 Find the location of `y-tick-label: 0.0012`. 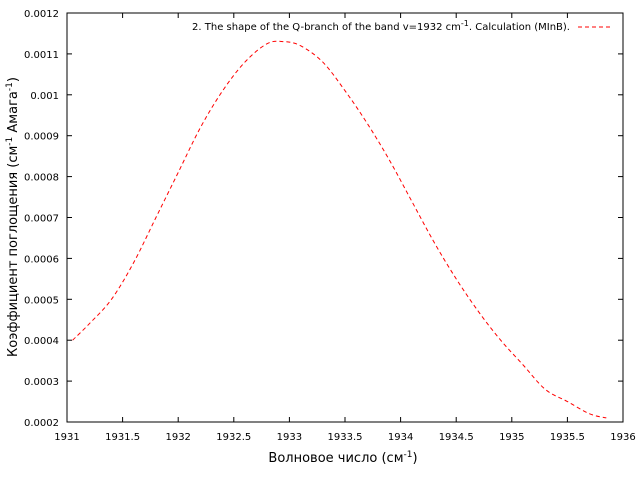

y-tick-label: 0.0012 is located at coordinates (41, 14).